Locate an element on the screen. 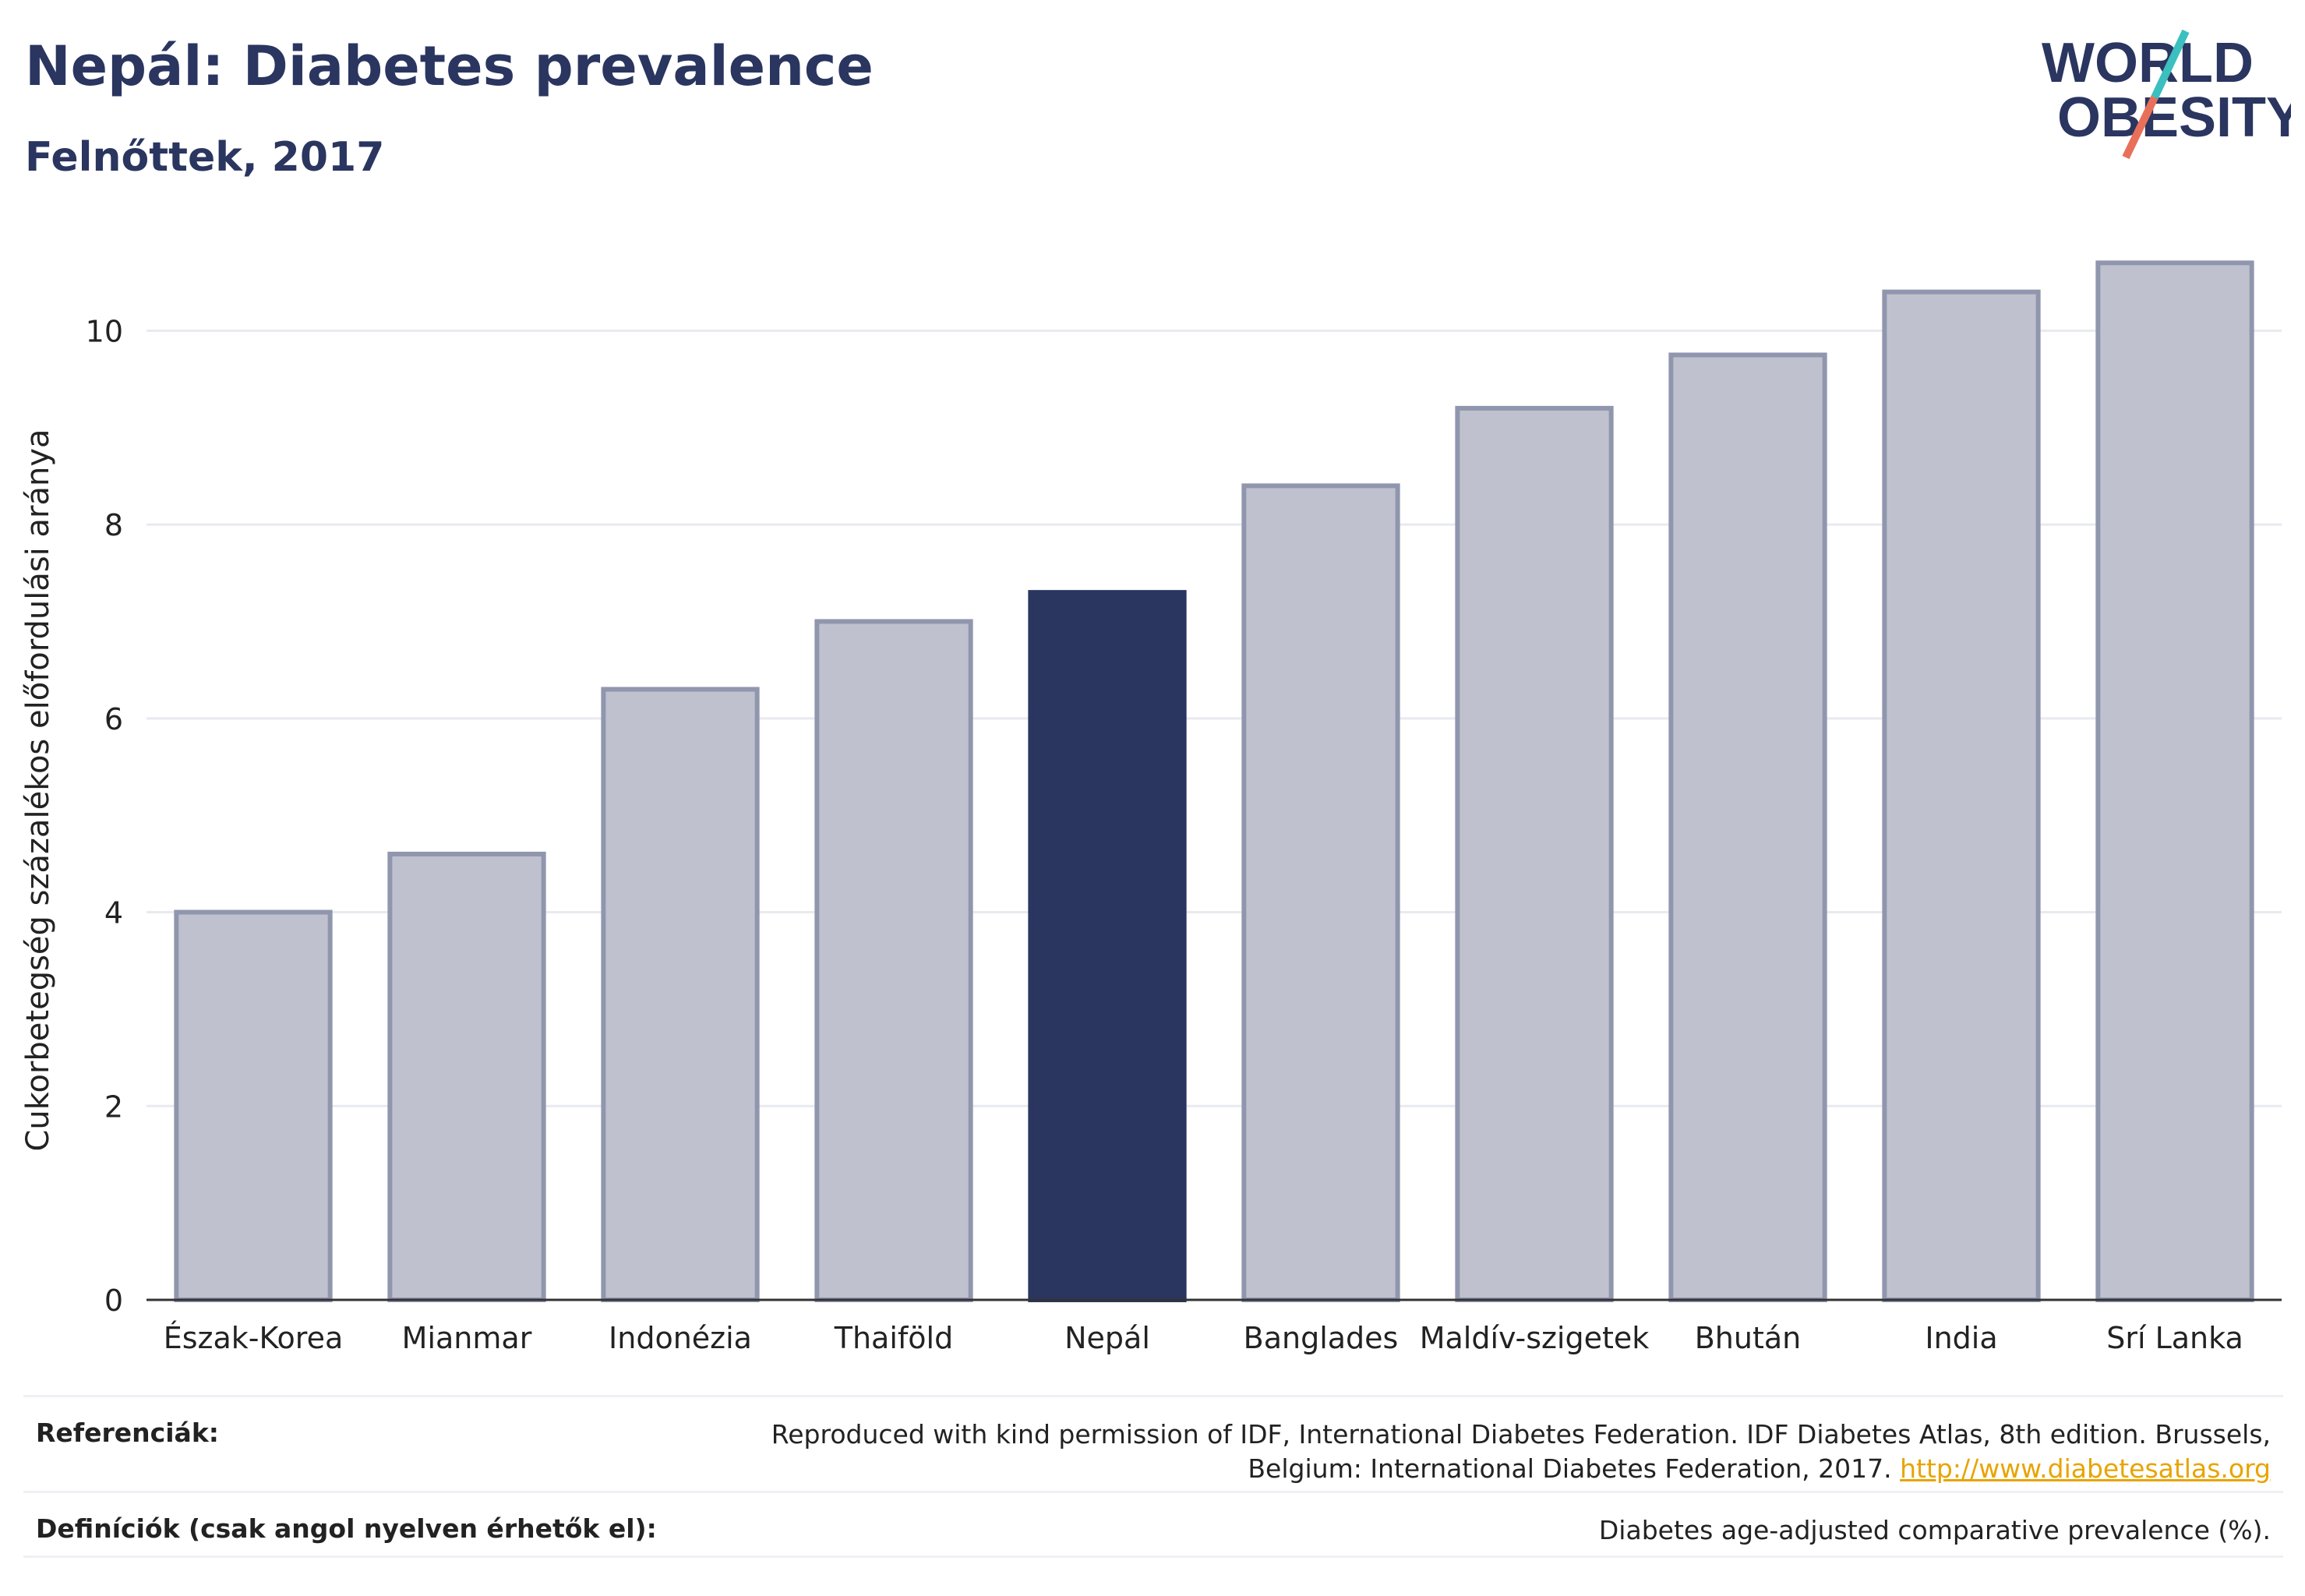 The image size is (2305, 1596). references-label: Referenciák: is located at coordinates (127, 1433).